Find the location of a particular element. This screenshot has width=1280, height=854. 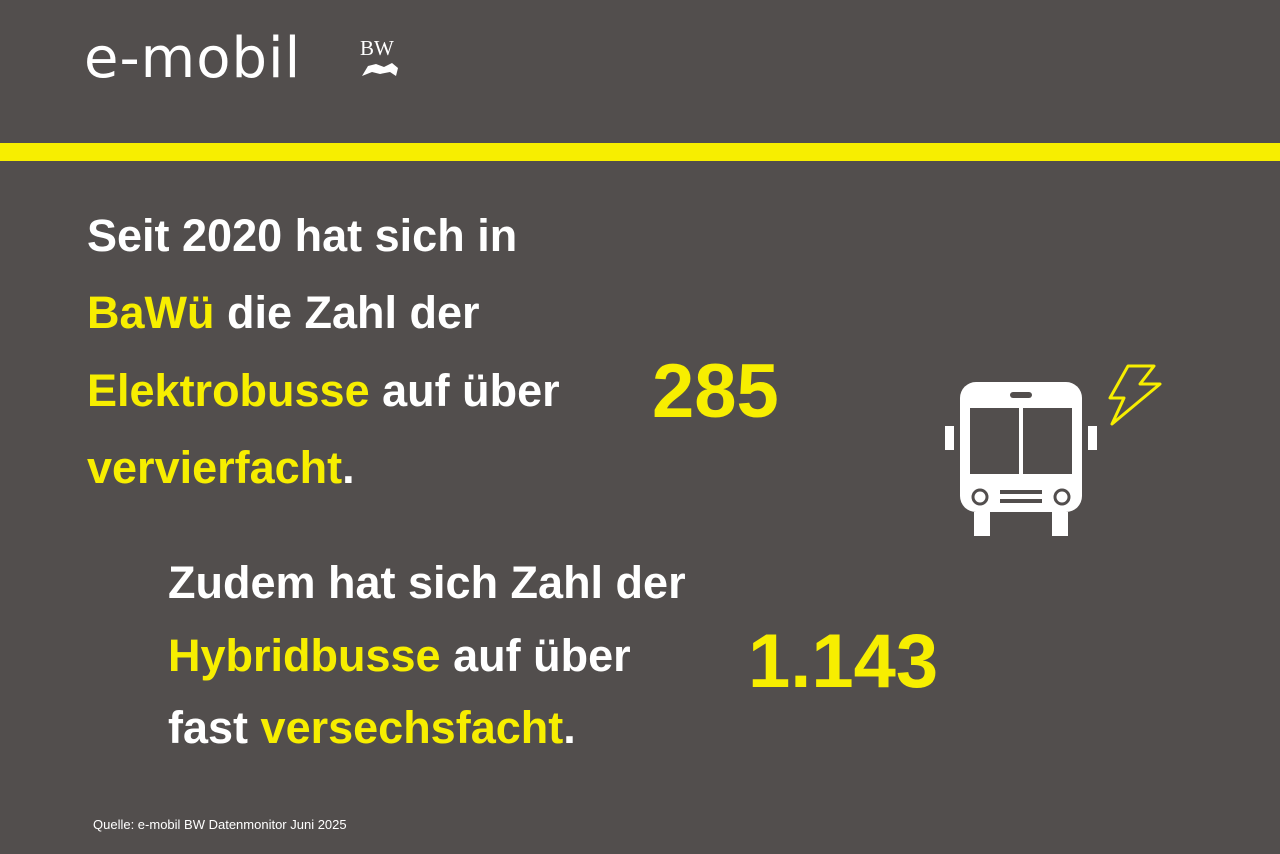

text: Seit 2020 hat sich in is located at coordinates (302, 235).